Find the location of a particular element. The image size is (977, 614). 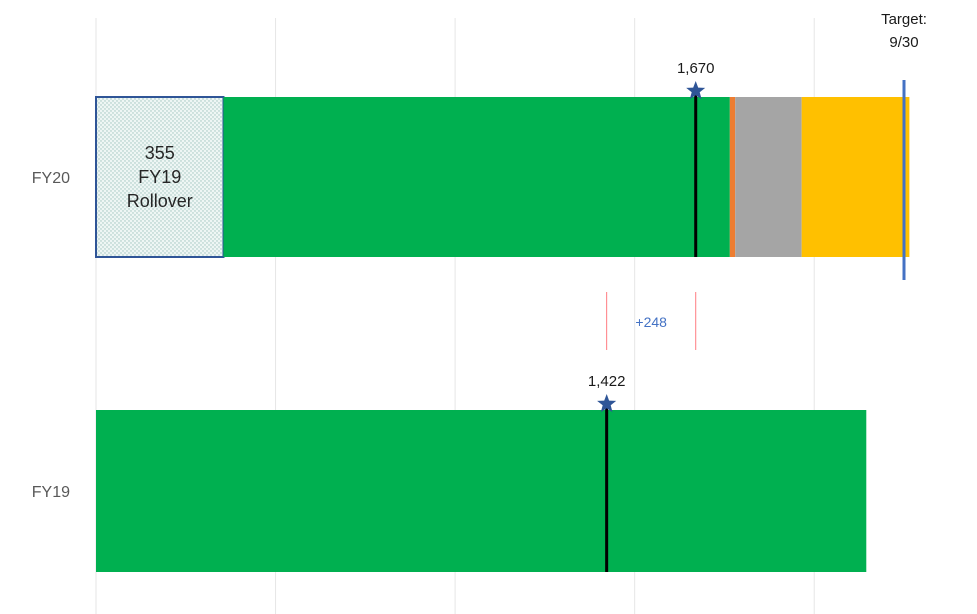

marker-label-fy20: 1,670 is located at coordinates (696, 68).